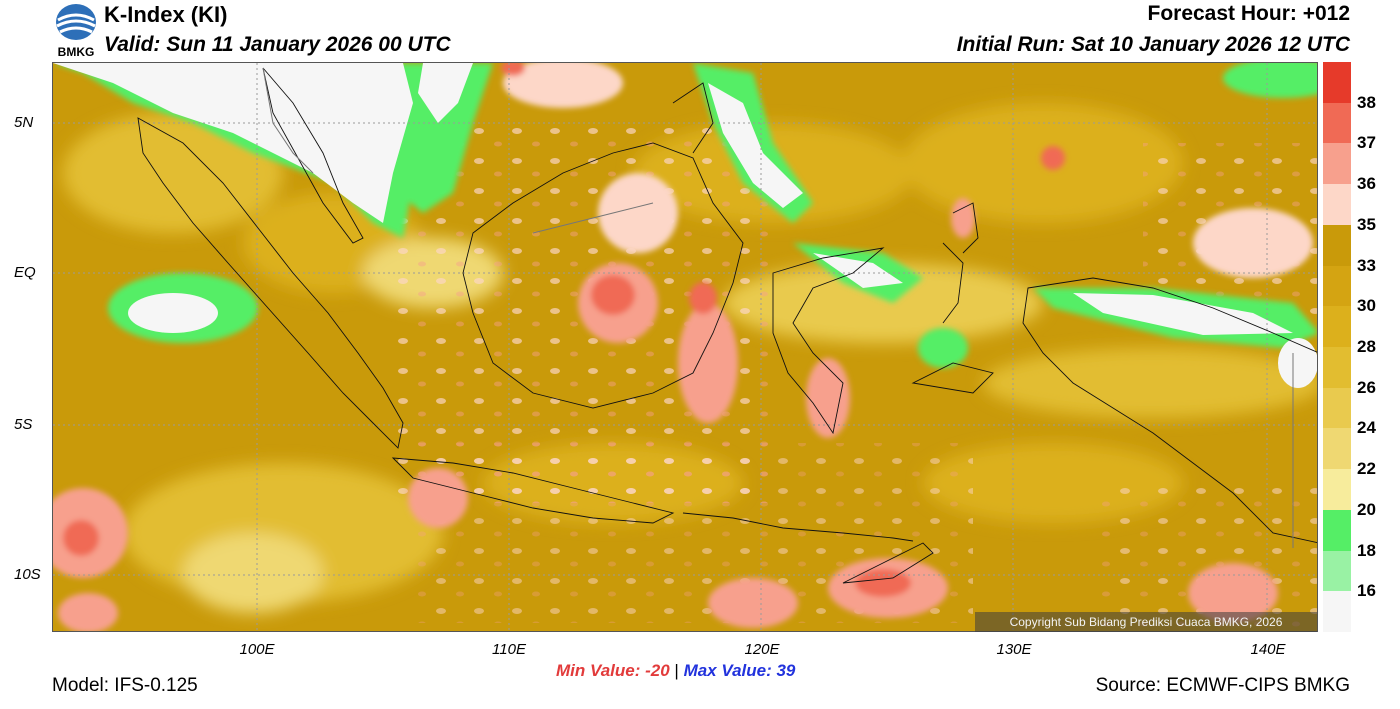 This screenshot has width=1400, height=709. I want to click on chart-title: K-Index (KI), so click(166, 14).